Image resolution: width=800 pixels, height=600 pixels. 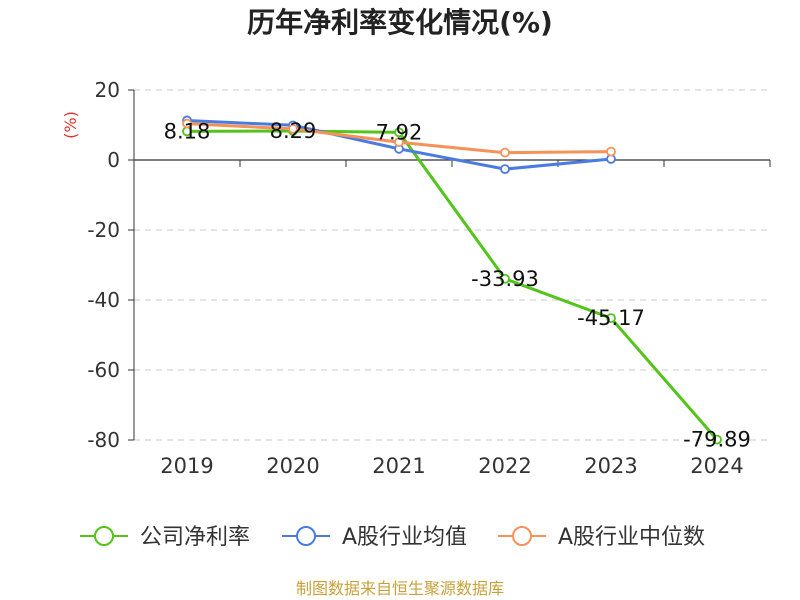 What do you see at coordinates (113, 160) in the screenshot?
I see `y-tick-label: 0` at bounding box center [113, 160].